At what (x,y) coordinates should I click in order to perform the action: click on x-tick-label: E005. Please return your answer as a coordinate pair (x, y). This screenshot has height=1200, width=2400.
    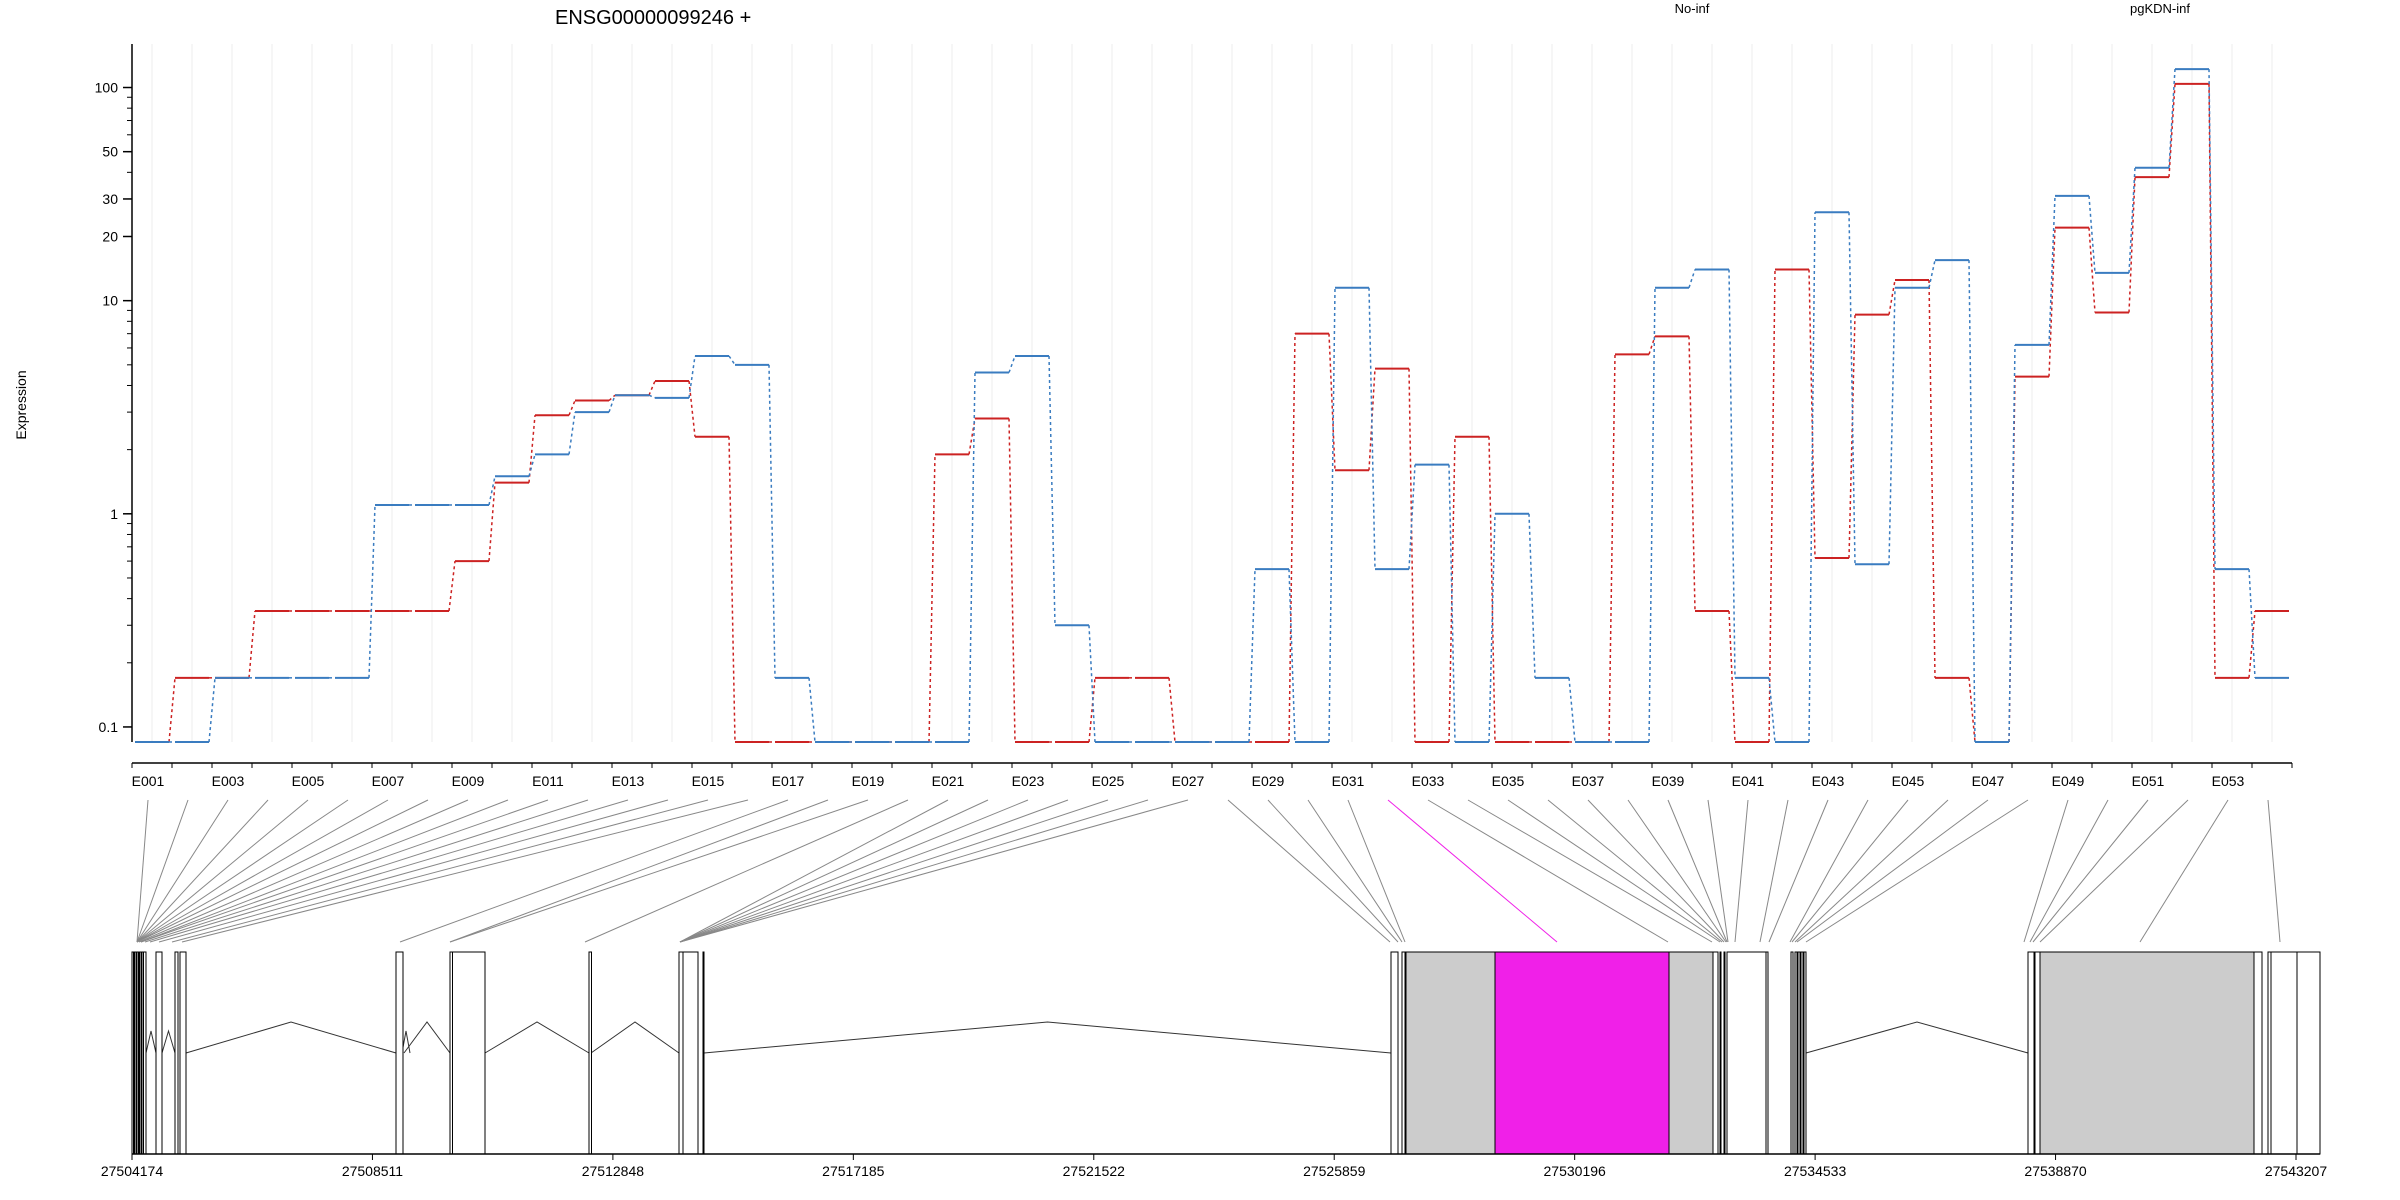
    Looking at the image, I should click on (308, 781).